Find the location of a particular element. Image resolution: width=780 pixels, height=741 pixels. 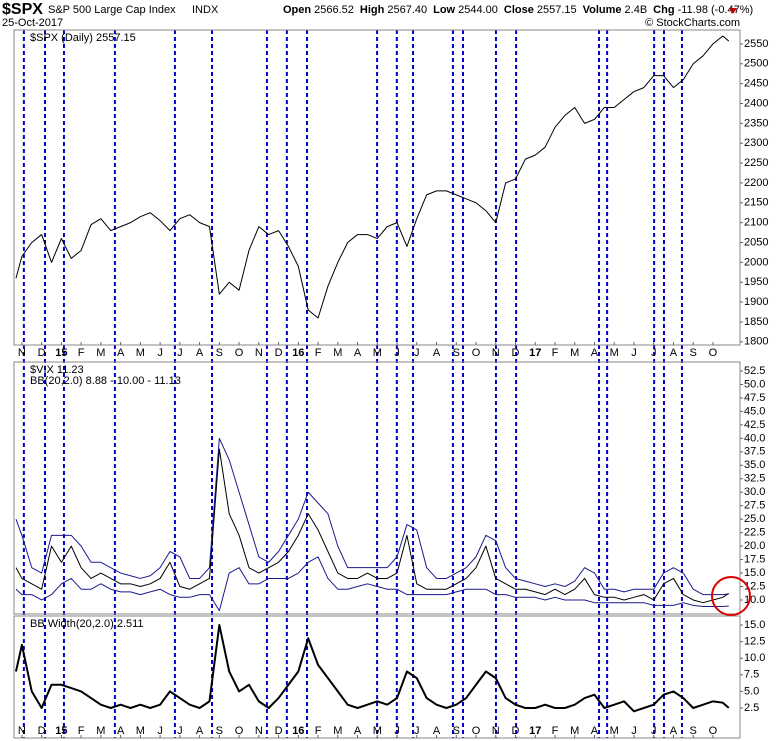

y-tick-label: 47.5 is located at coordinates (754, 398).